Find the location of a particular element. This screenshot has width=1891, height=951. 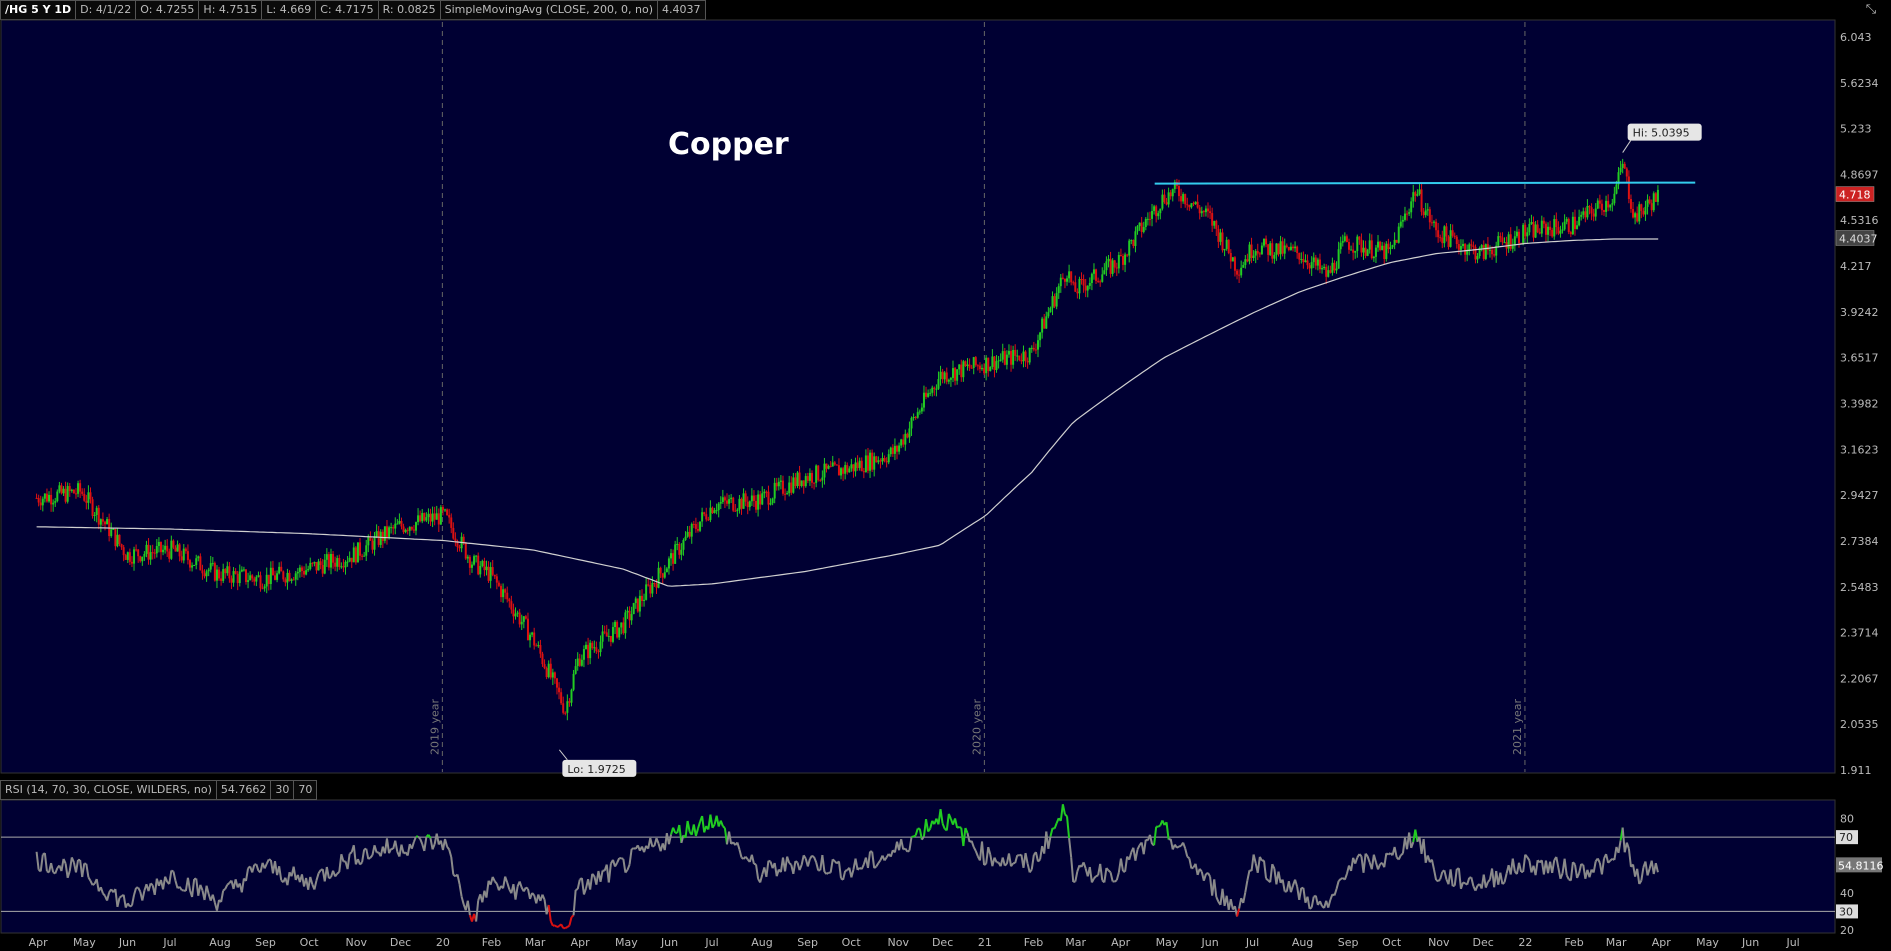

month-label: Jun is located at coordinates (1209, 942).